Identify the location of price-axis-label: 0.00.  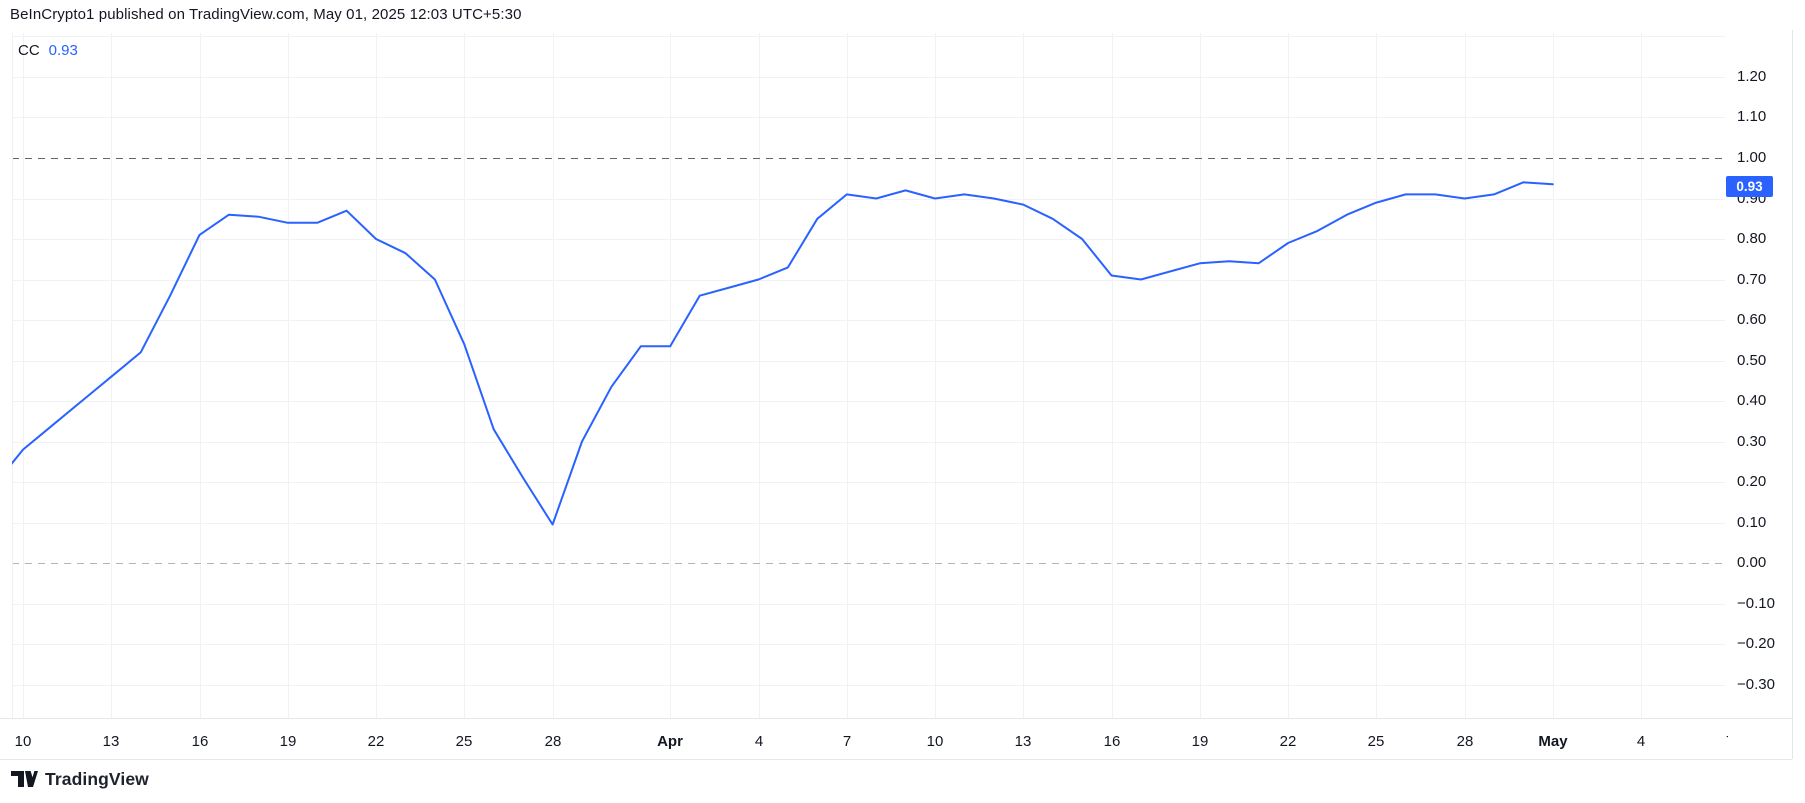
(1752, 562).